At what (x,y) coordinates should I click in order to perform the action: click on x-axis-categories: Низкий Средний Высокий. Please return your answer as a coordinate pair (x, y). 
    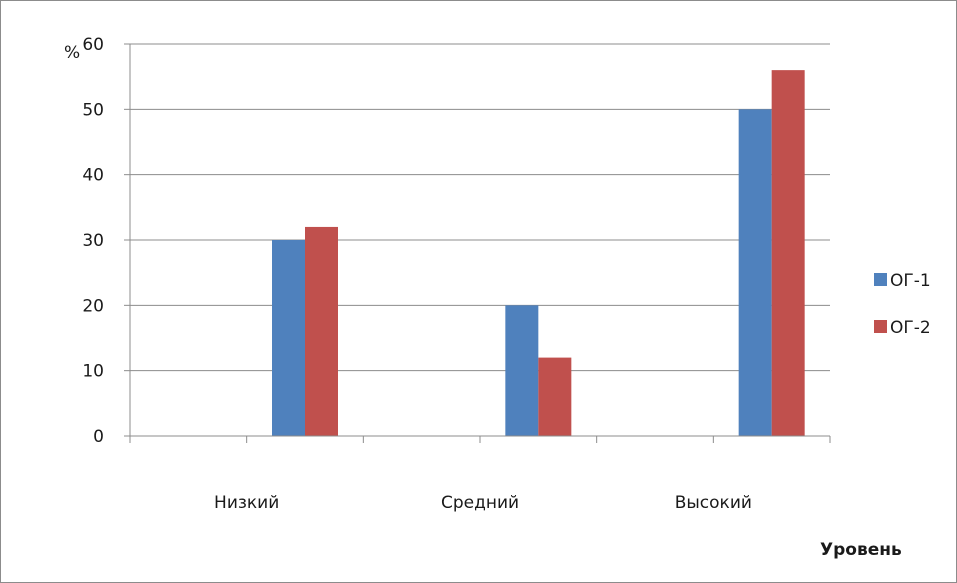
    Looking at the image, I should click on (483, 503).